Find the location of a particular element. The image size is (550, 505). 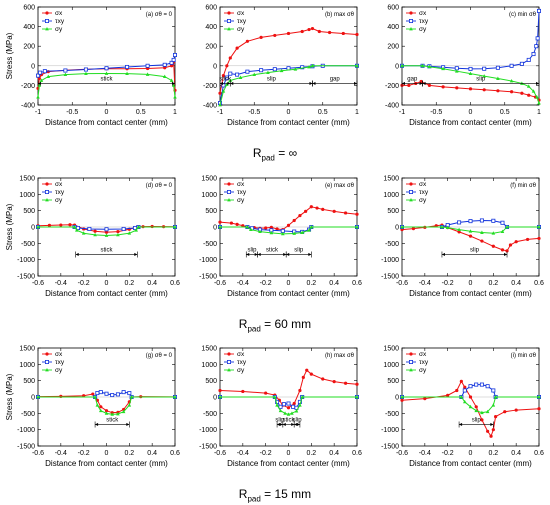

y-tick-label: 1500 is located at coordinates (209, 179).